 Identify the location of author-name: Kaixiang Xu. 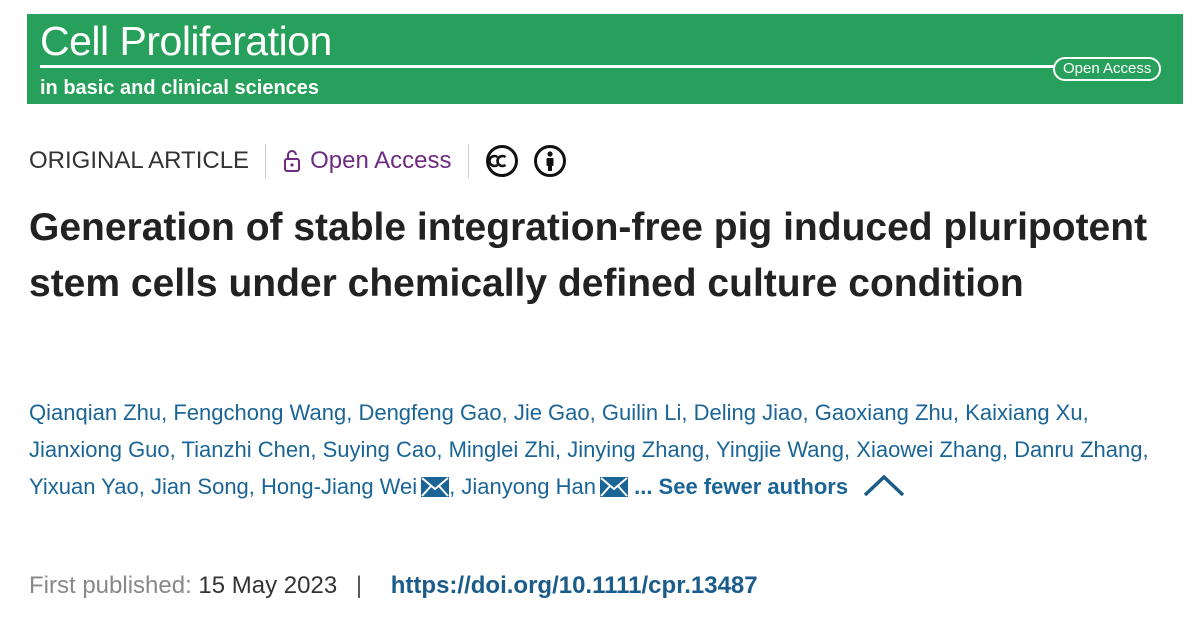
(1024, 412).